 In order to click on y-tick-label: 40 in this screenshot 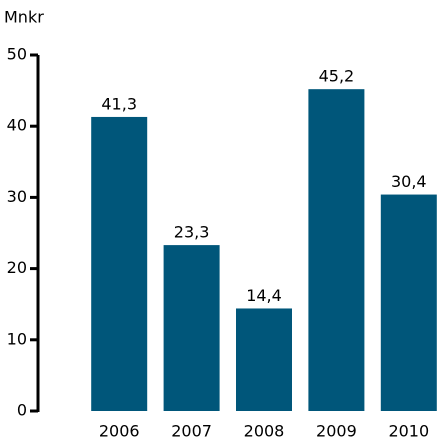, I will do `click(17, 125)`.